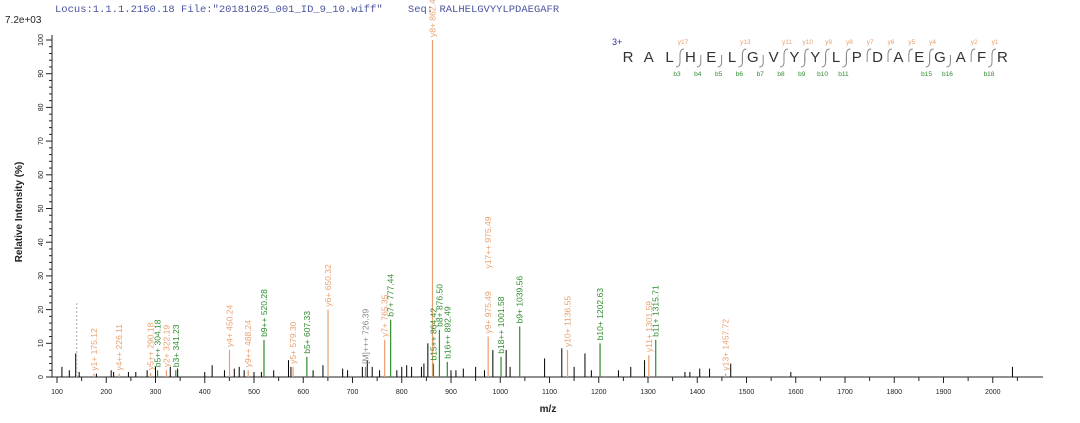  Describe the element at coordinates (656, 311) in the screenshot. I see `peak-label: b11+ 1315.71` at that location.